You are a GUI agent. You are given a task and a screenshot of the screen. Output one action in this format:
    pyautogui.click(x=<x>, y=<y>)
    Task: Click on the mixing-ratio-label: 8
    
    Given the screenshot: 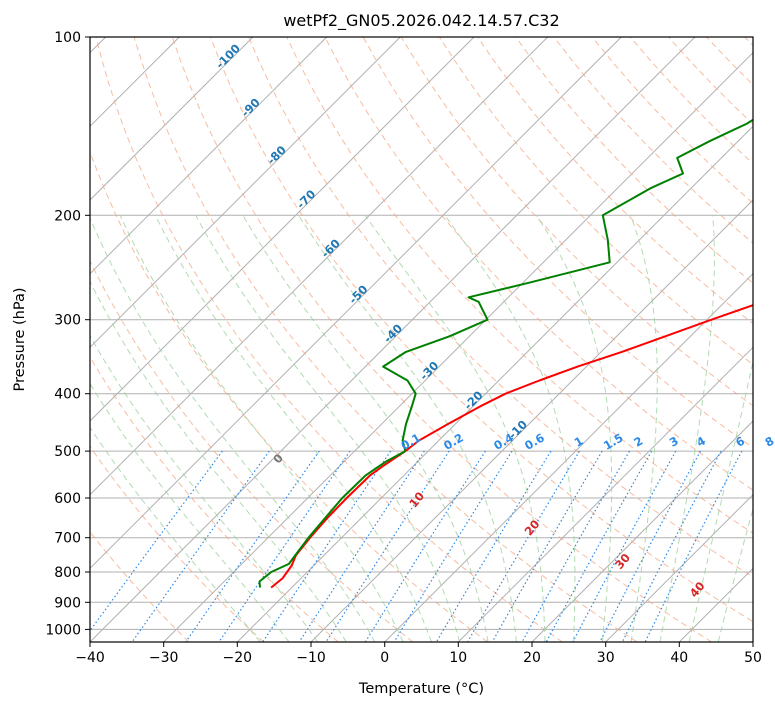 What is the action you would take?
    pyautogui.click(x=769, y=442)
    